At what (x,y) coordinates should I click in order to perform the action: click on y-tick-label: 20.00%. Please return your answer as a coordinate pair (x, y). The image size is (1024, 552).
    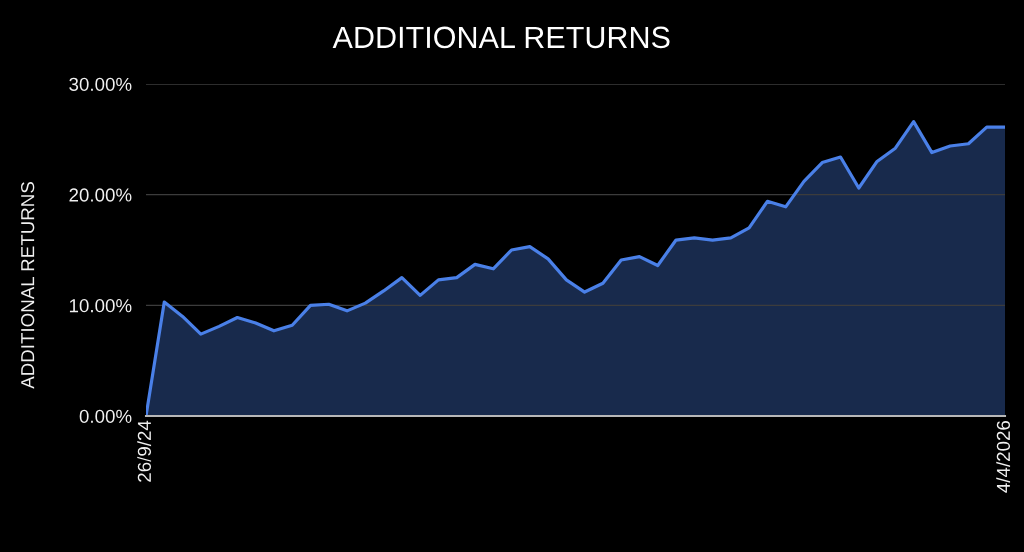
    Looking at the image, I should click on (100, 195).